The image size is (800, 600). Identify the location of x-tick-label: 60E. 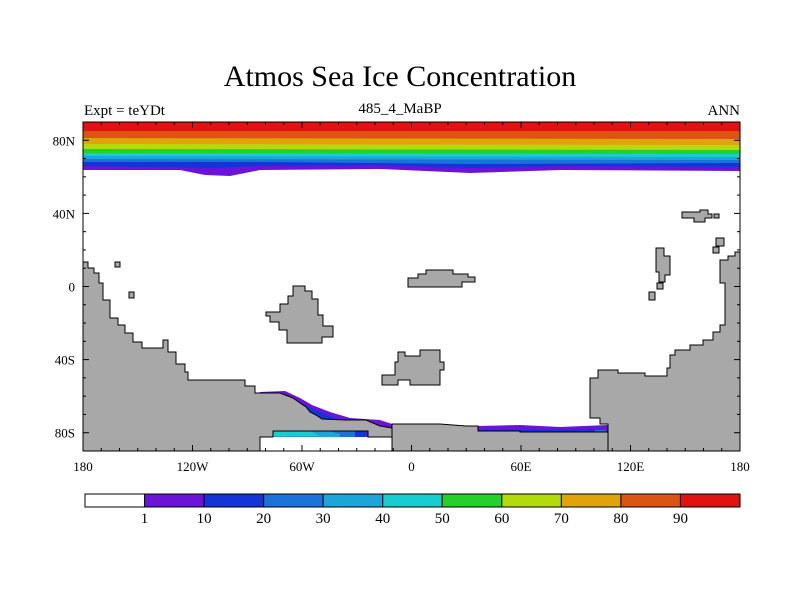
(521, 466).